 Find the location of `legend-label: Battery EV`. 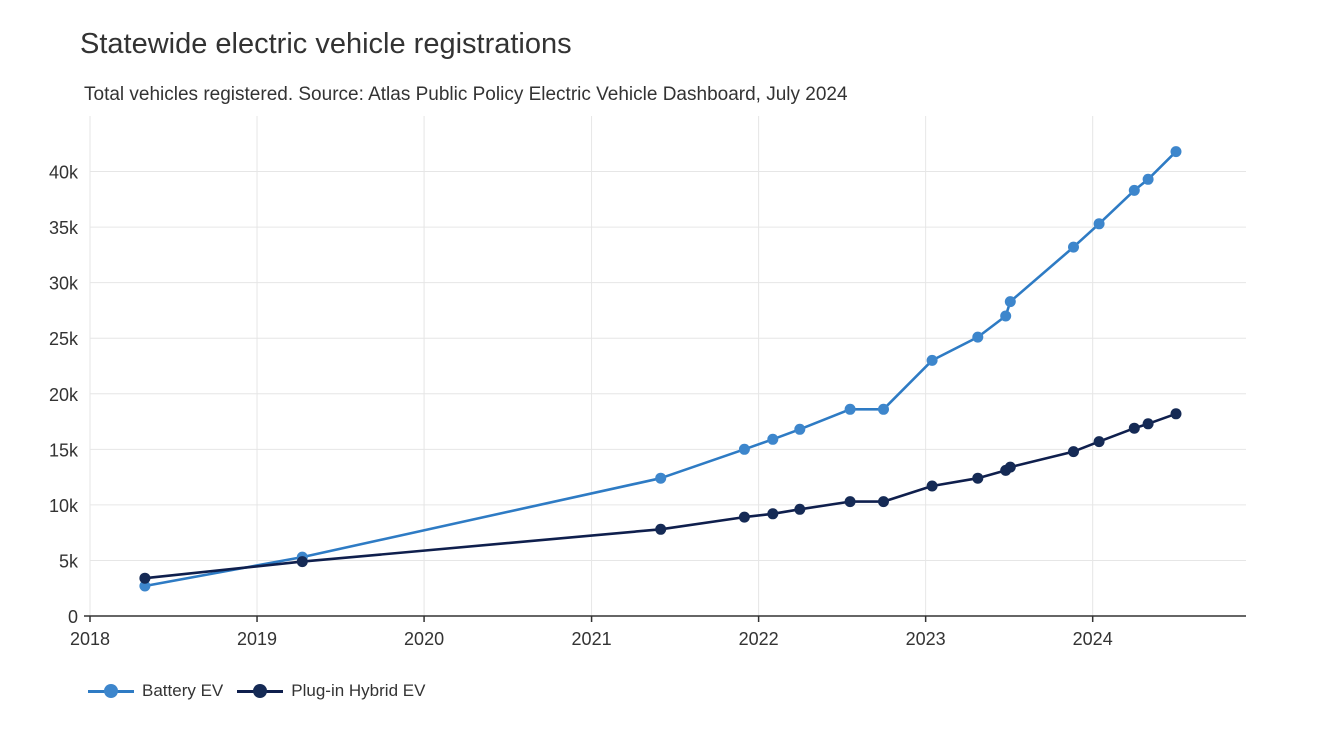

legend-label: Battery EV is located at coordinates (183, 690).